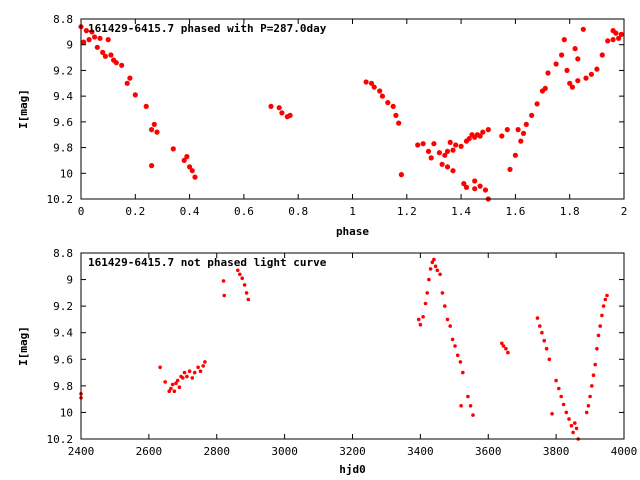 The height and width of the screenshot is (480, 640). Describe the element at coordinates (207, 262) in the screenshot. I see `chart-title: 161429-6415.7 not phased light curve` at that location.